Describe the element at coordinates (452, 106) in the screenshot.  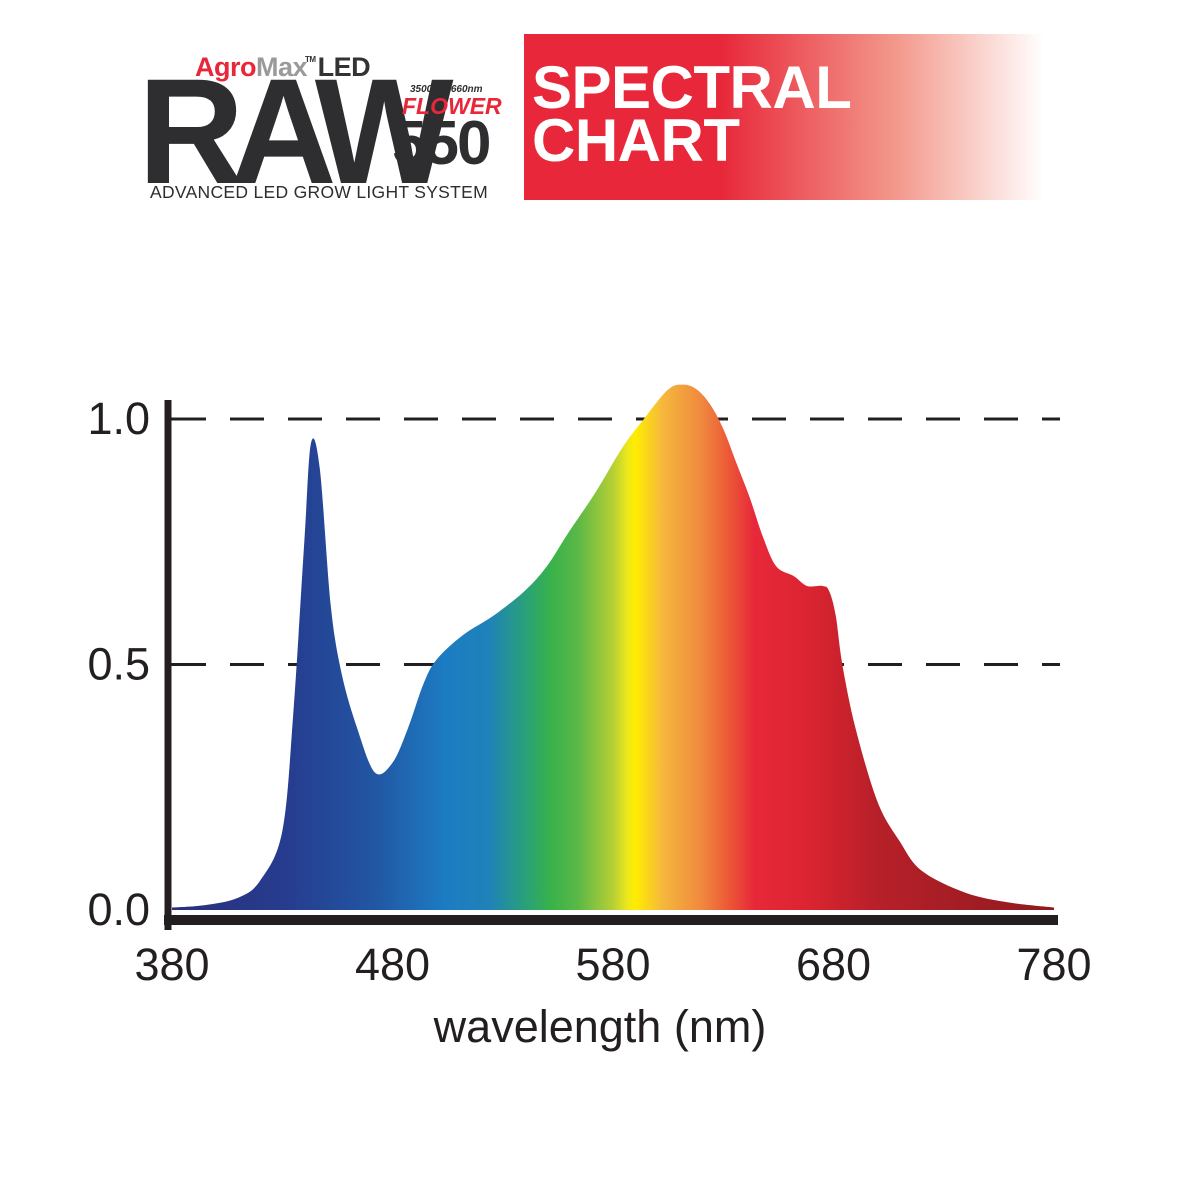
I see `variant-label: FLOWER` at that location.